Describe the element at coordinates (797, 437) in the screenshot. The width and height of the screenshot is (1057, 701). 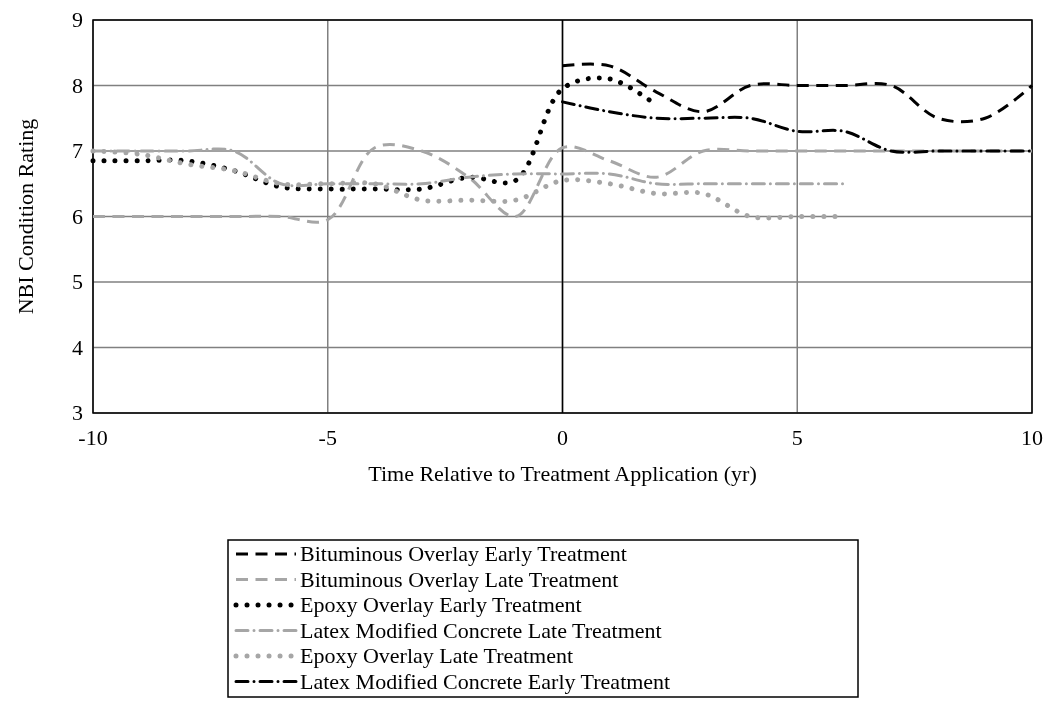
I see `x-tick-label: 5` at that location.